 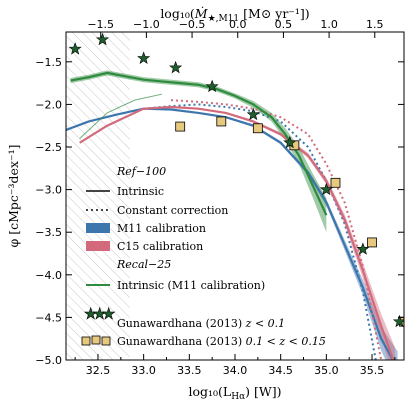 I want to click on legend-gama-star-swatch, so click(x=99, y=313).